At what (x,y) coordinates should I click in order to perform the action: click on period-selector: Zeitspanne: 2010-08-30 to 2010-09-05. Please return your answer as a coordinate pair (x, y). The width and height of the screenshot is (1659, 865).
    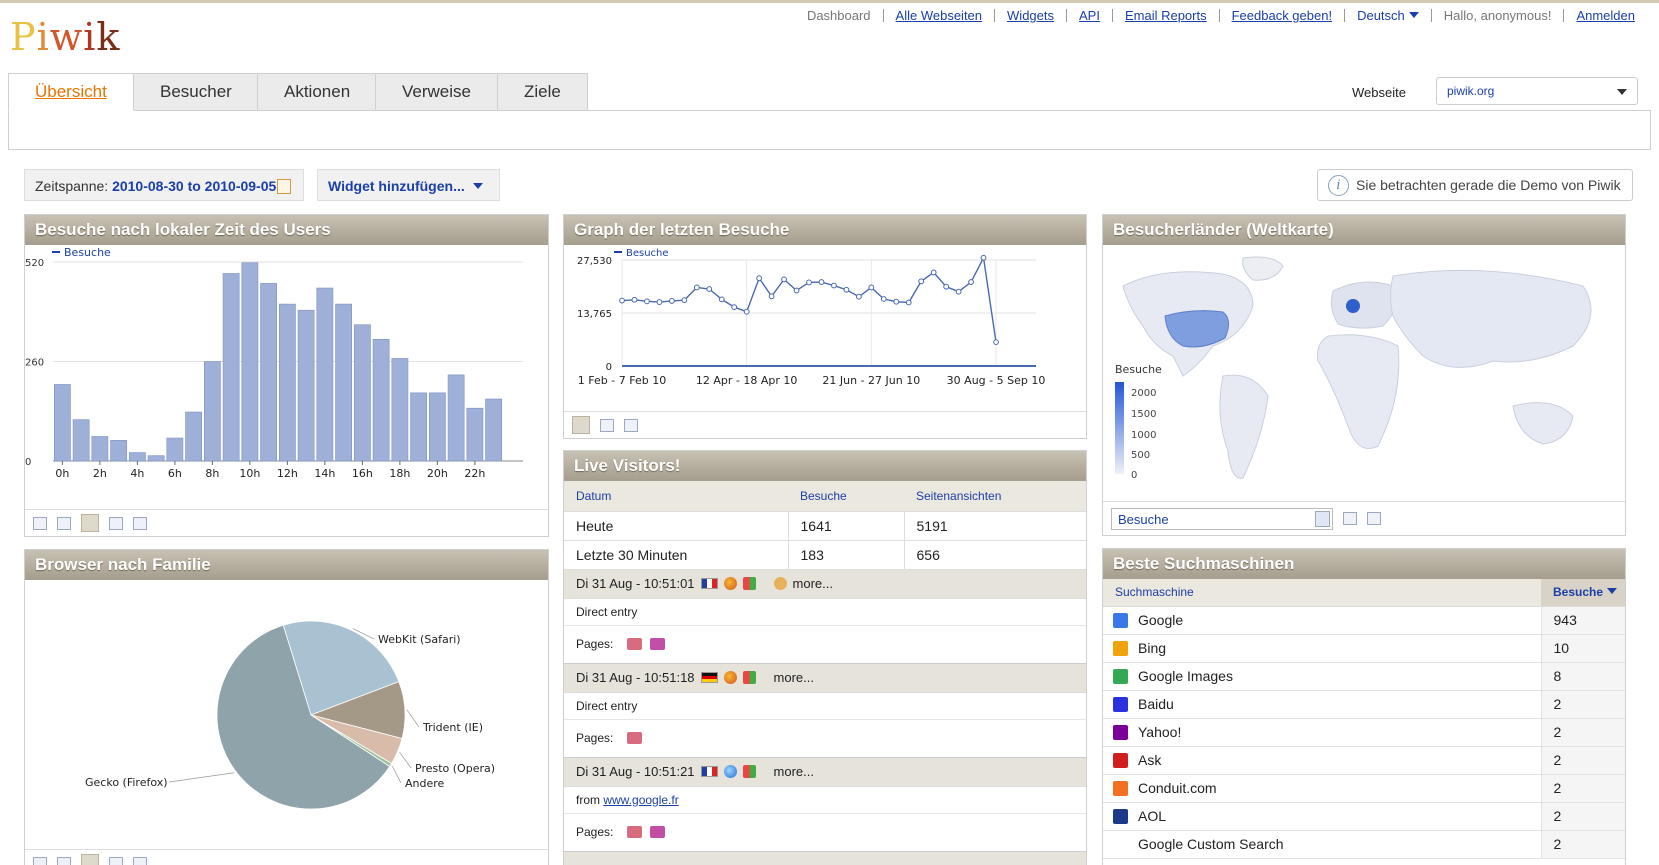
    Looking at the image, I should click on (164, 185).